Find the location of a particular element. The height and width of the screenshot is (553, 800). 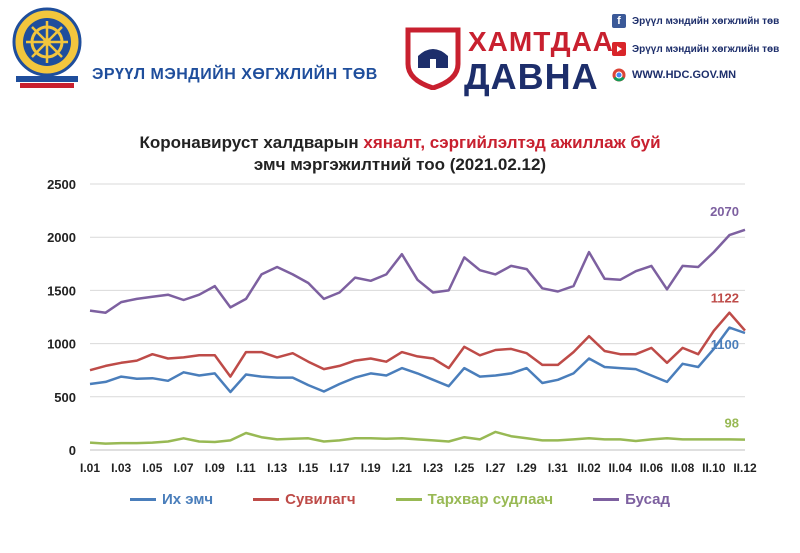

x-tick-label: I.23 is located at coordinates (433, 468).